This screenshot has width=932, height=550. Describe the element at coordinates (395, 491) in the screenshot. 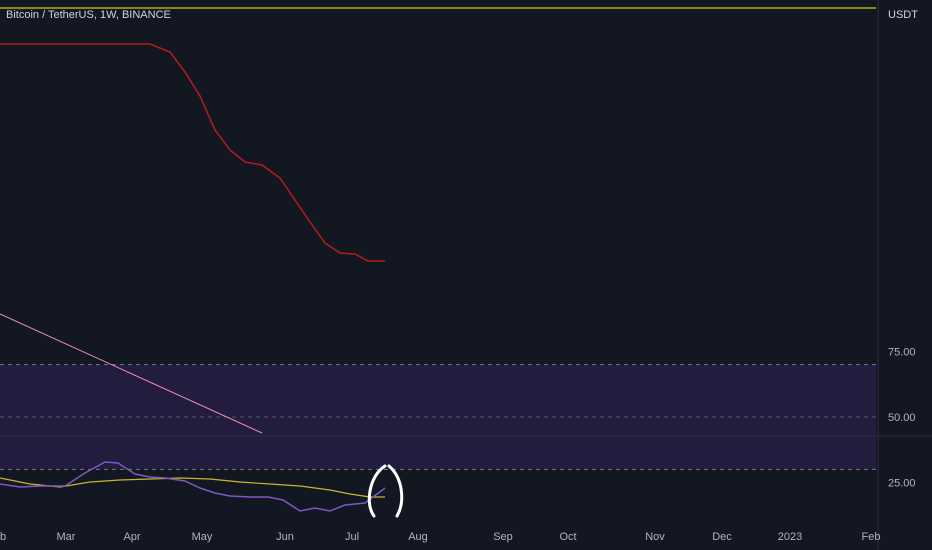

I see `annotation-right-stroke` at that location.